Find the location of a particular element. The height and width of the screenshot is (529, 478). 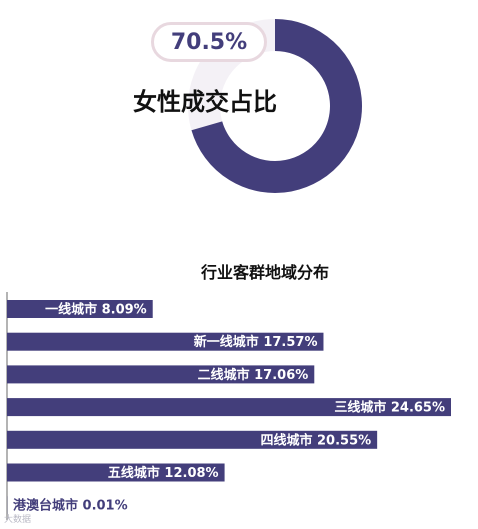

percentage-value: 70.5% is located at coordinates (209, 42).